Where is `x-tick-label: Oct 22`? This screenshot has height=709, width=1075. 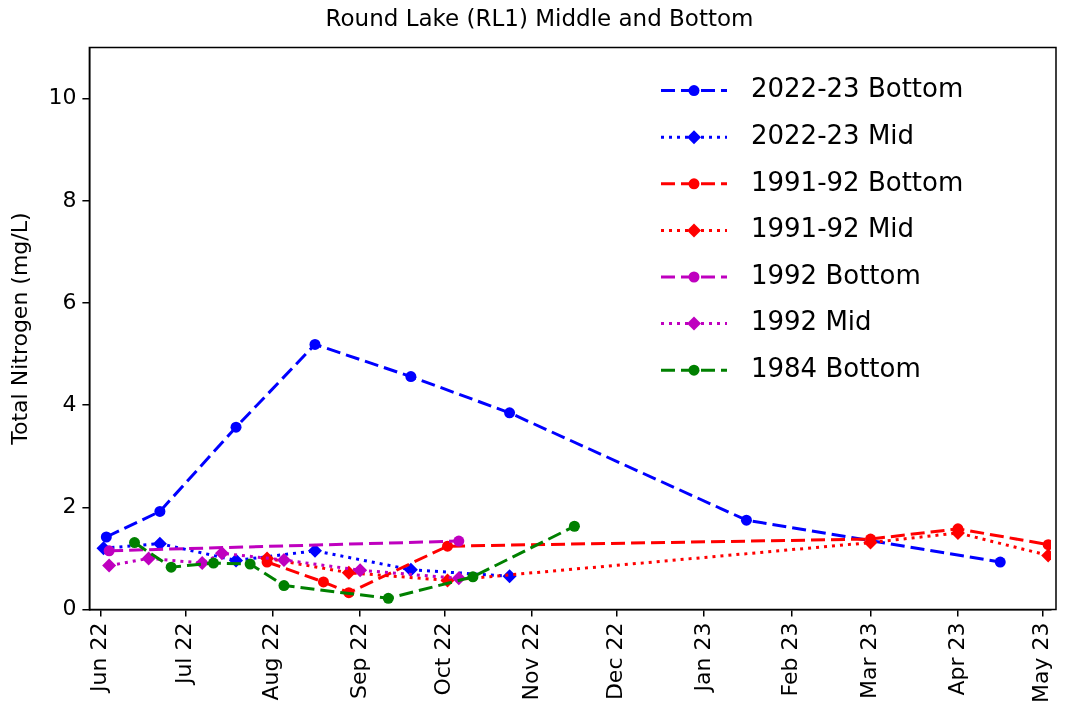
x-tick-label: Oct 22 is located at coordinates (443, 659).